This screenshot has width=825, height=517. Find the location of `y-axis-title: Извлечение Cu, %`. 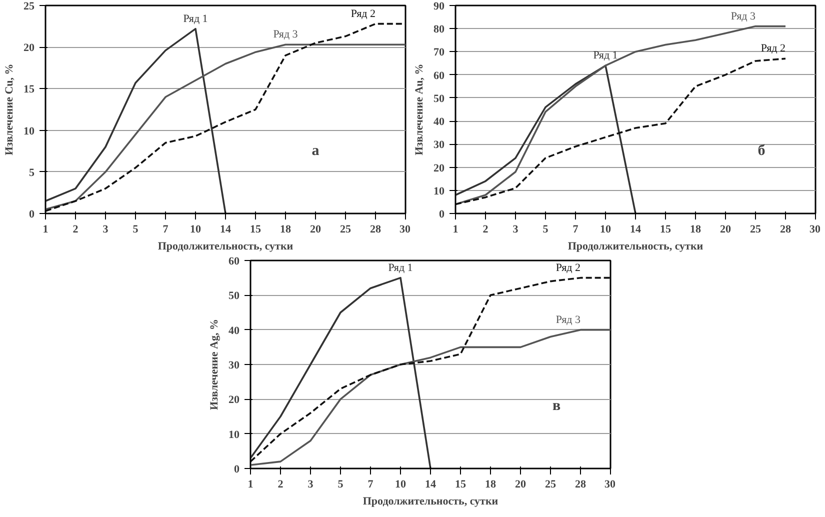

y-axis-title: Извлечение Cu, % is located at coordinates (10, 110).